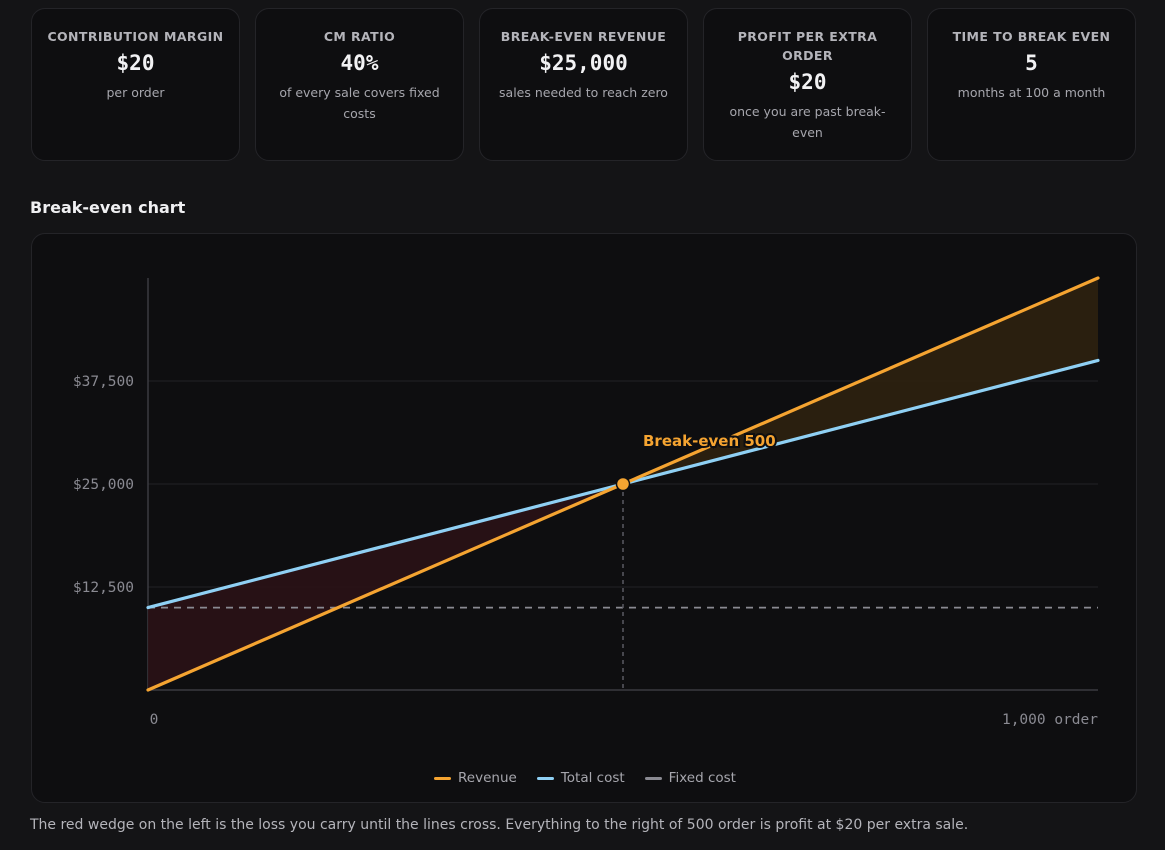 This screenshot has width=1165, height=850. I want to click on card-contribution-margin: CONTRIBUTION MARGIN $20 per order, so click(135, 84).